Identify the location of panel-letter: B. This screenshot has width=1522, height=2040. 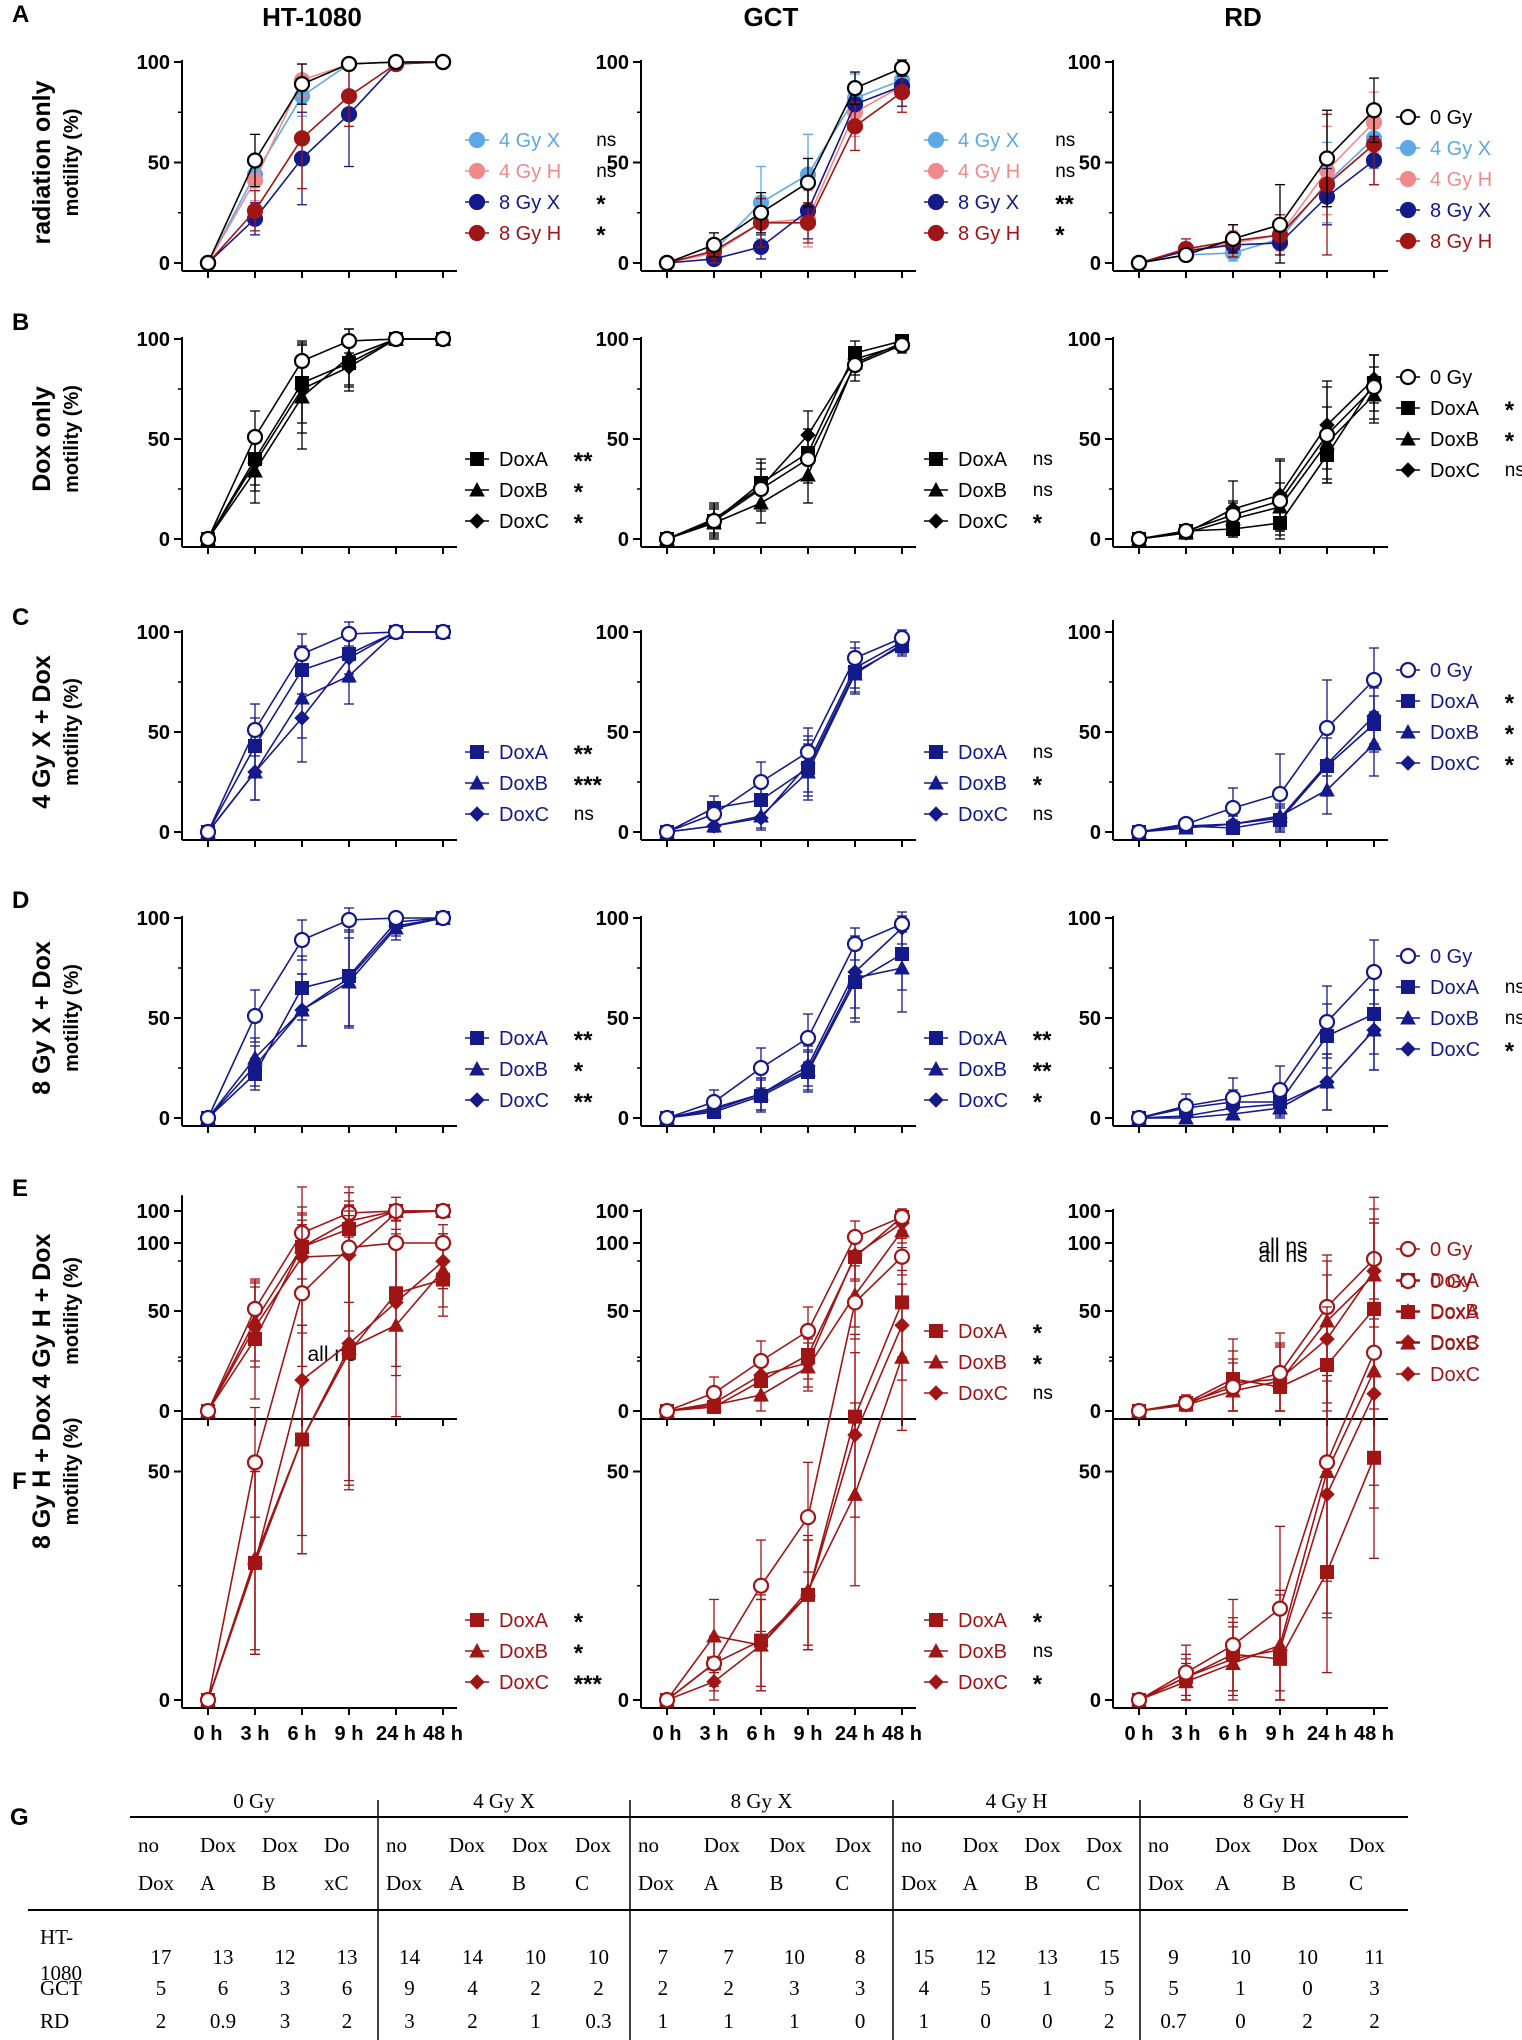
(20, 322).